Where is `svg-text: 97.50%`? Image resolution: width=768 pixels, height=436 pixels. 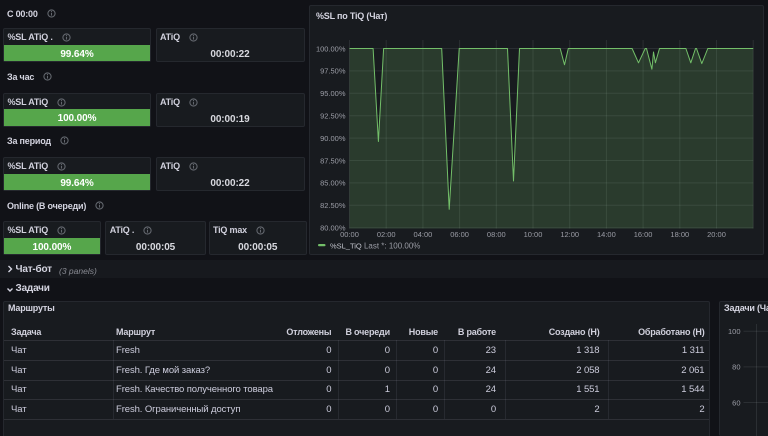
svg-text: 97.50% is located at coordinates (333, 71).